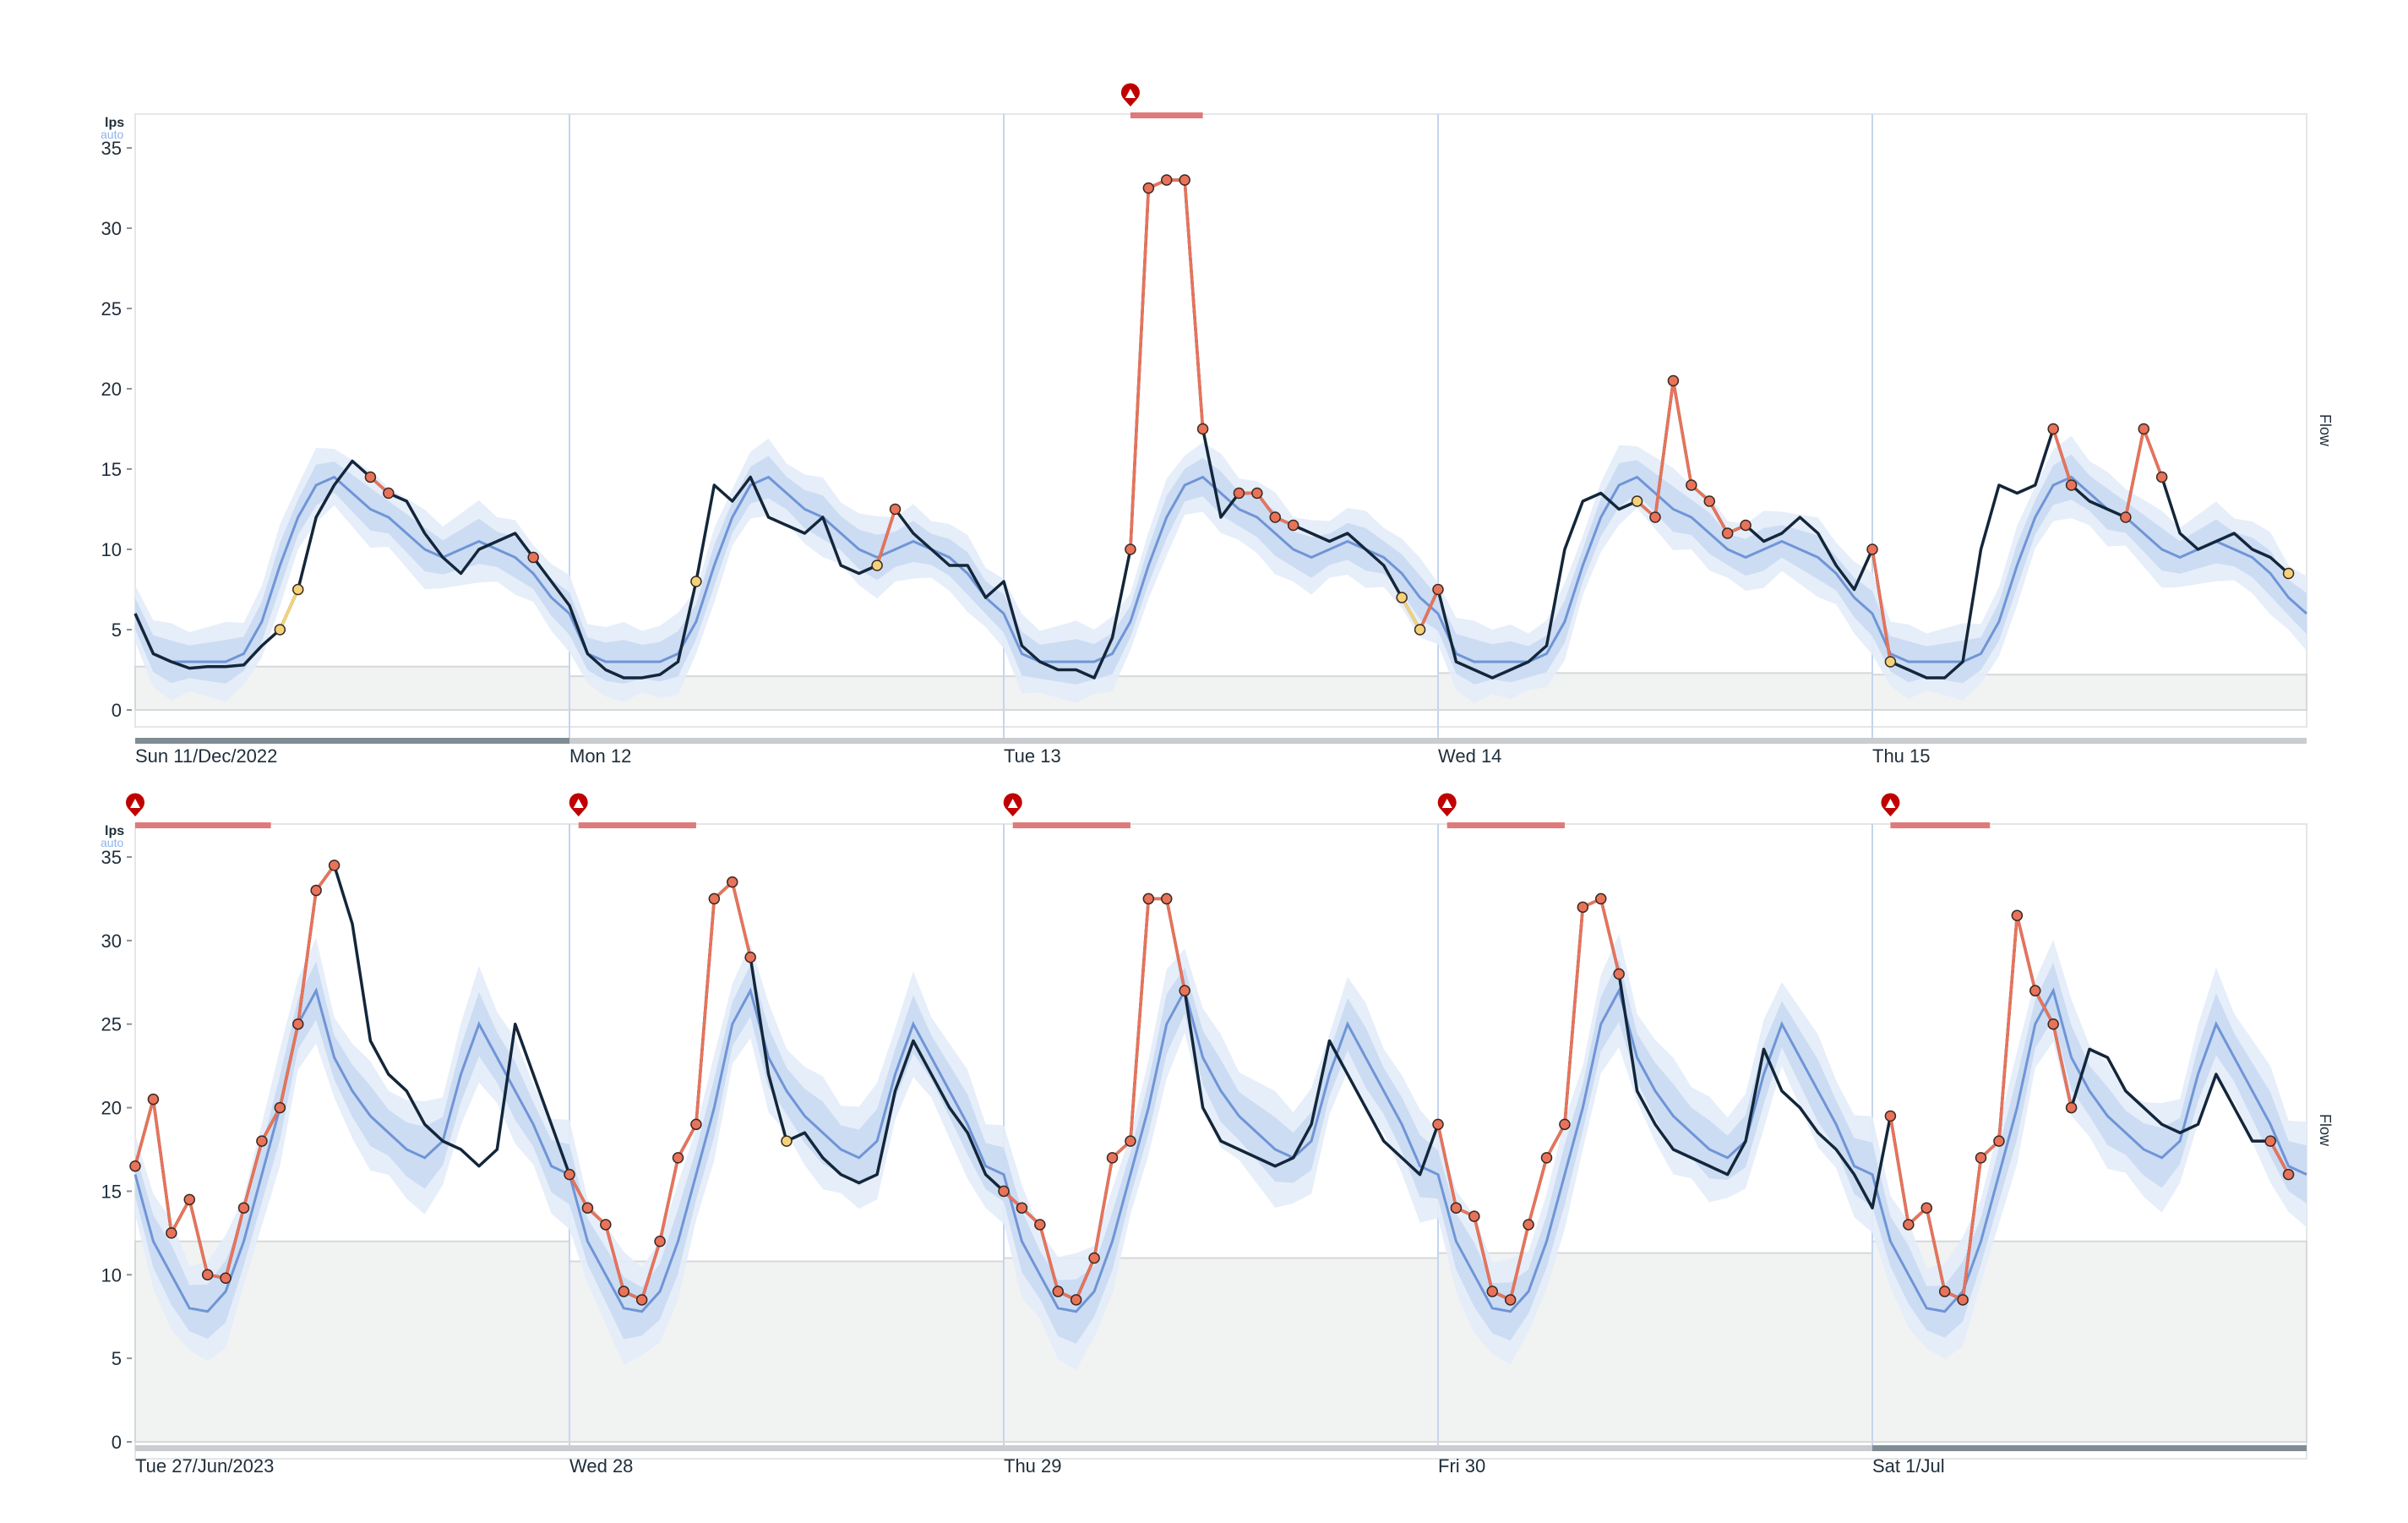 The image size is (2408, 1523). I want to click on day-label: Fri 30, so click(1461, 1466).